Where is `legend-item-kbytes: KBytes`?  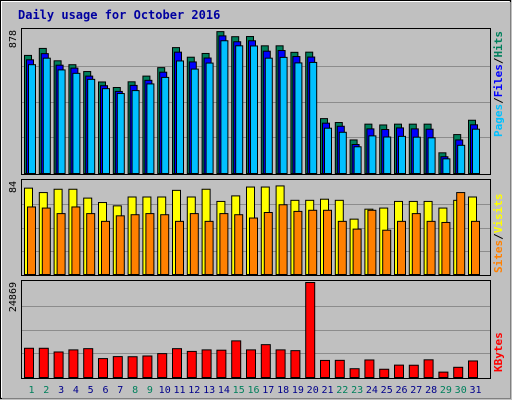
legend-item-kbytes: KBytes is located at coordinates (498, 352).